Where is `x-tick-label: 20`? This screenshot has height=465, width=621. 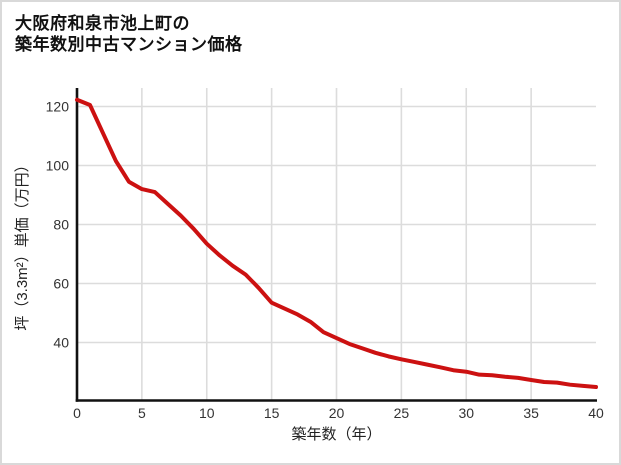
x-tick-label: 20 is located at coordinates (337, 413).